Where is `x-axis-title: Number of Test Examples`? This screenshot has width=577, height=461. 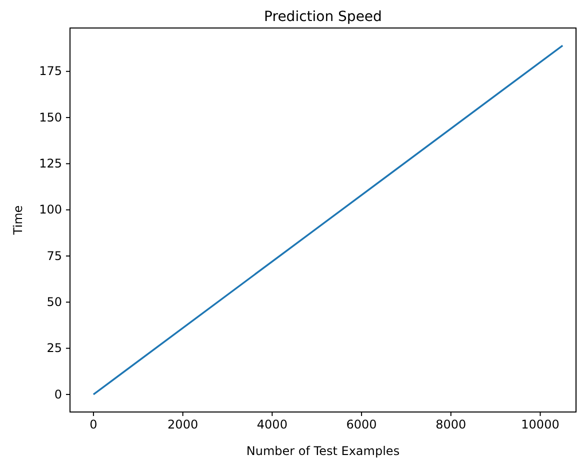 x-axis-title: Number of Test Examples is located at coordinates (323, 451).